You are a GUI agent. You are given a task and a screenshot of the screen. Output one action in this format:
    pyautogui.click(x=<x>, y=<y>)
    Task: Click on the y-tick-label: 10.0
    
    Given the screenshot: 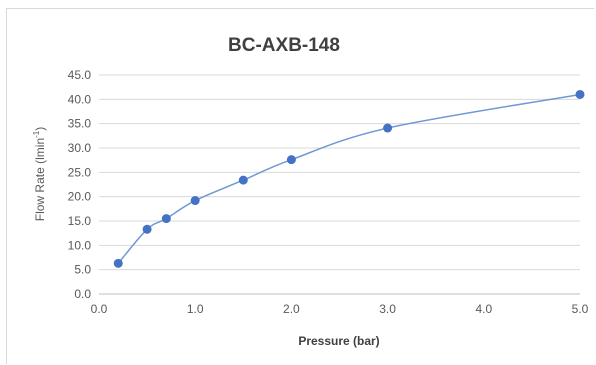 What is the action you would take?
    pyautogui.click(x=80, y=245)
    